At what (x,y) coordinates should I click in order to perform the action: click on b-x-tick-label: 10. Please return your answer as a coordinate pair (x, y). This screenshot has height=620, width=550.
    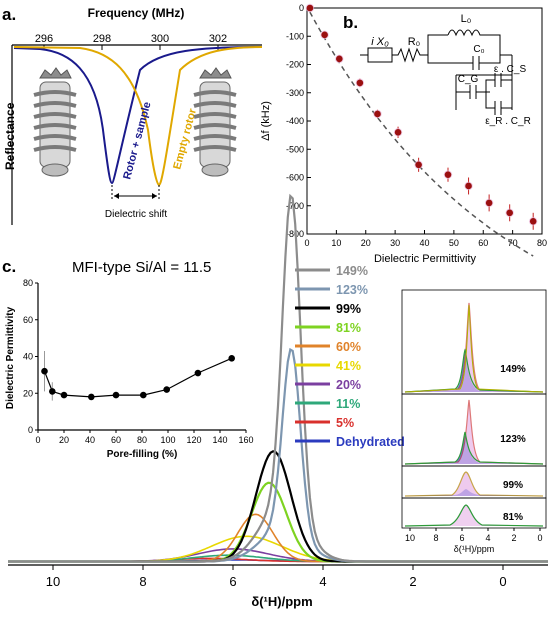
    Looking at the image, I should click on (336, 243).